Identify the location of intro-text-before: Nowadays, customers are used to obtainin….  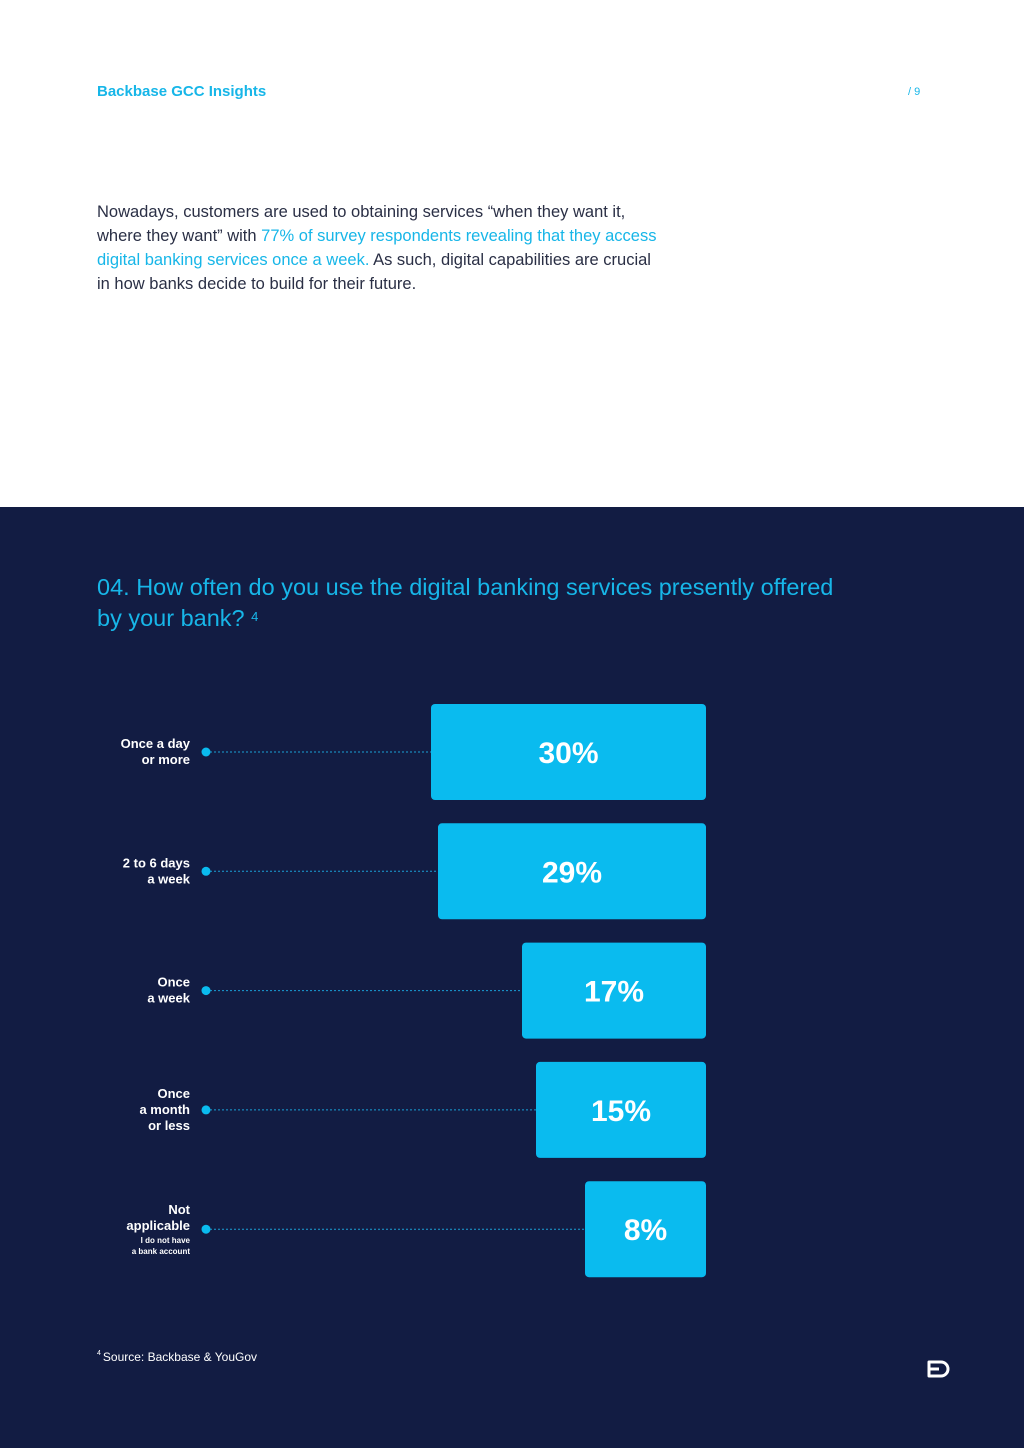
(361, 224).